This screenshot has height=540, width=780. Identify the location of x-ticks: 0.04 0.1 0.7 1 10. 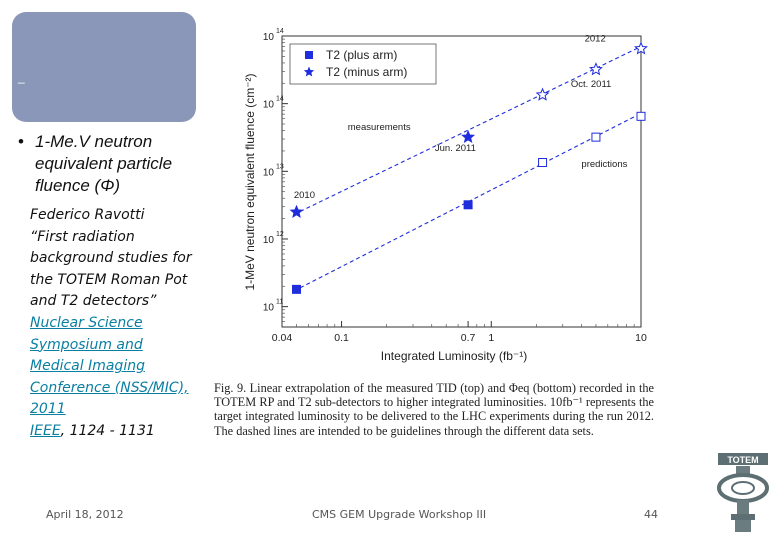
(459, 332).